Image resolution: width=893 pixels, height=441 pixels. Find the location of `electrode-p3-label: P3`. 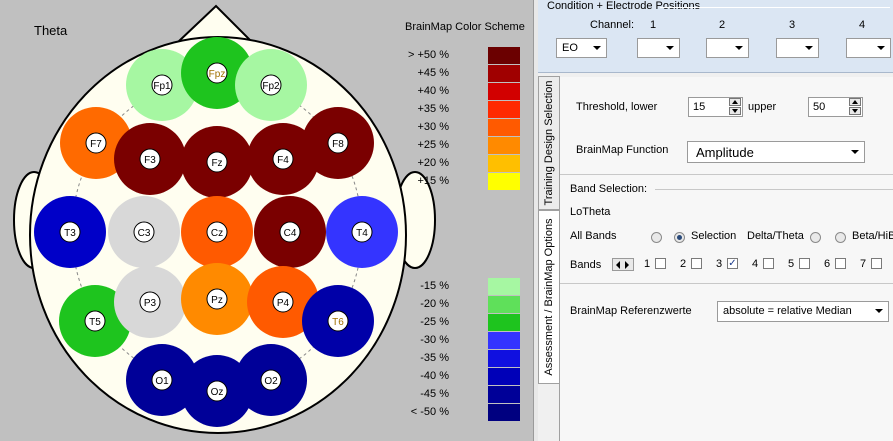

electrode-p3-label: P3 is located at coordinates (150, 303).